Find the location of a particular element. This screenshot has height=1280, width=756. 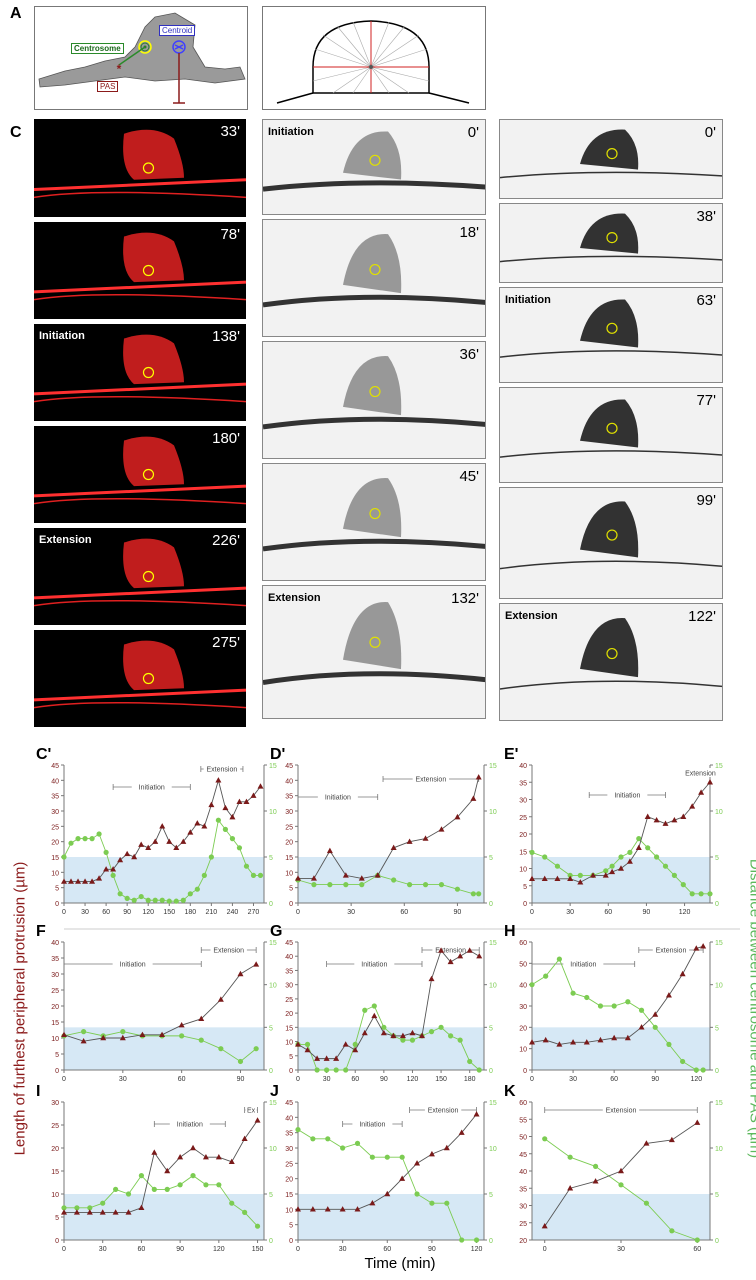

frame-time-label: 45' is located at coordinates (469, 476).